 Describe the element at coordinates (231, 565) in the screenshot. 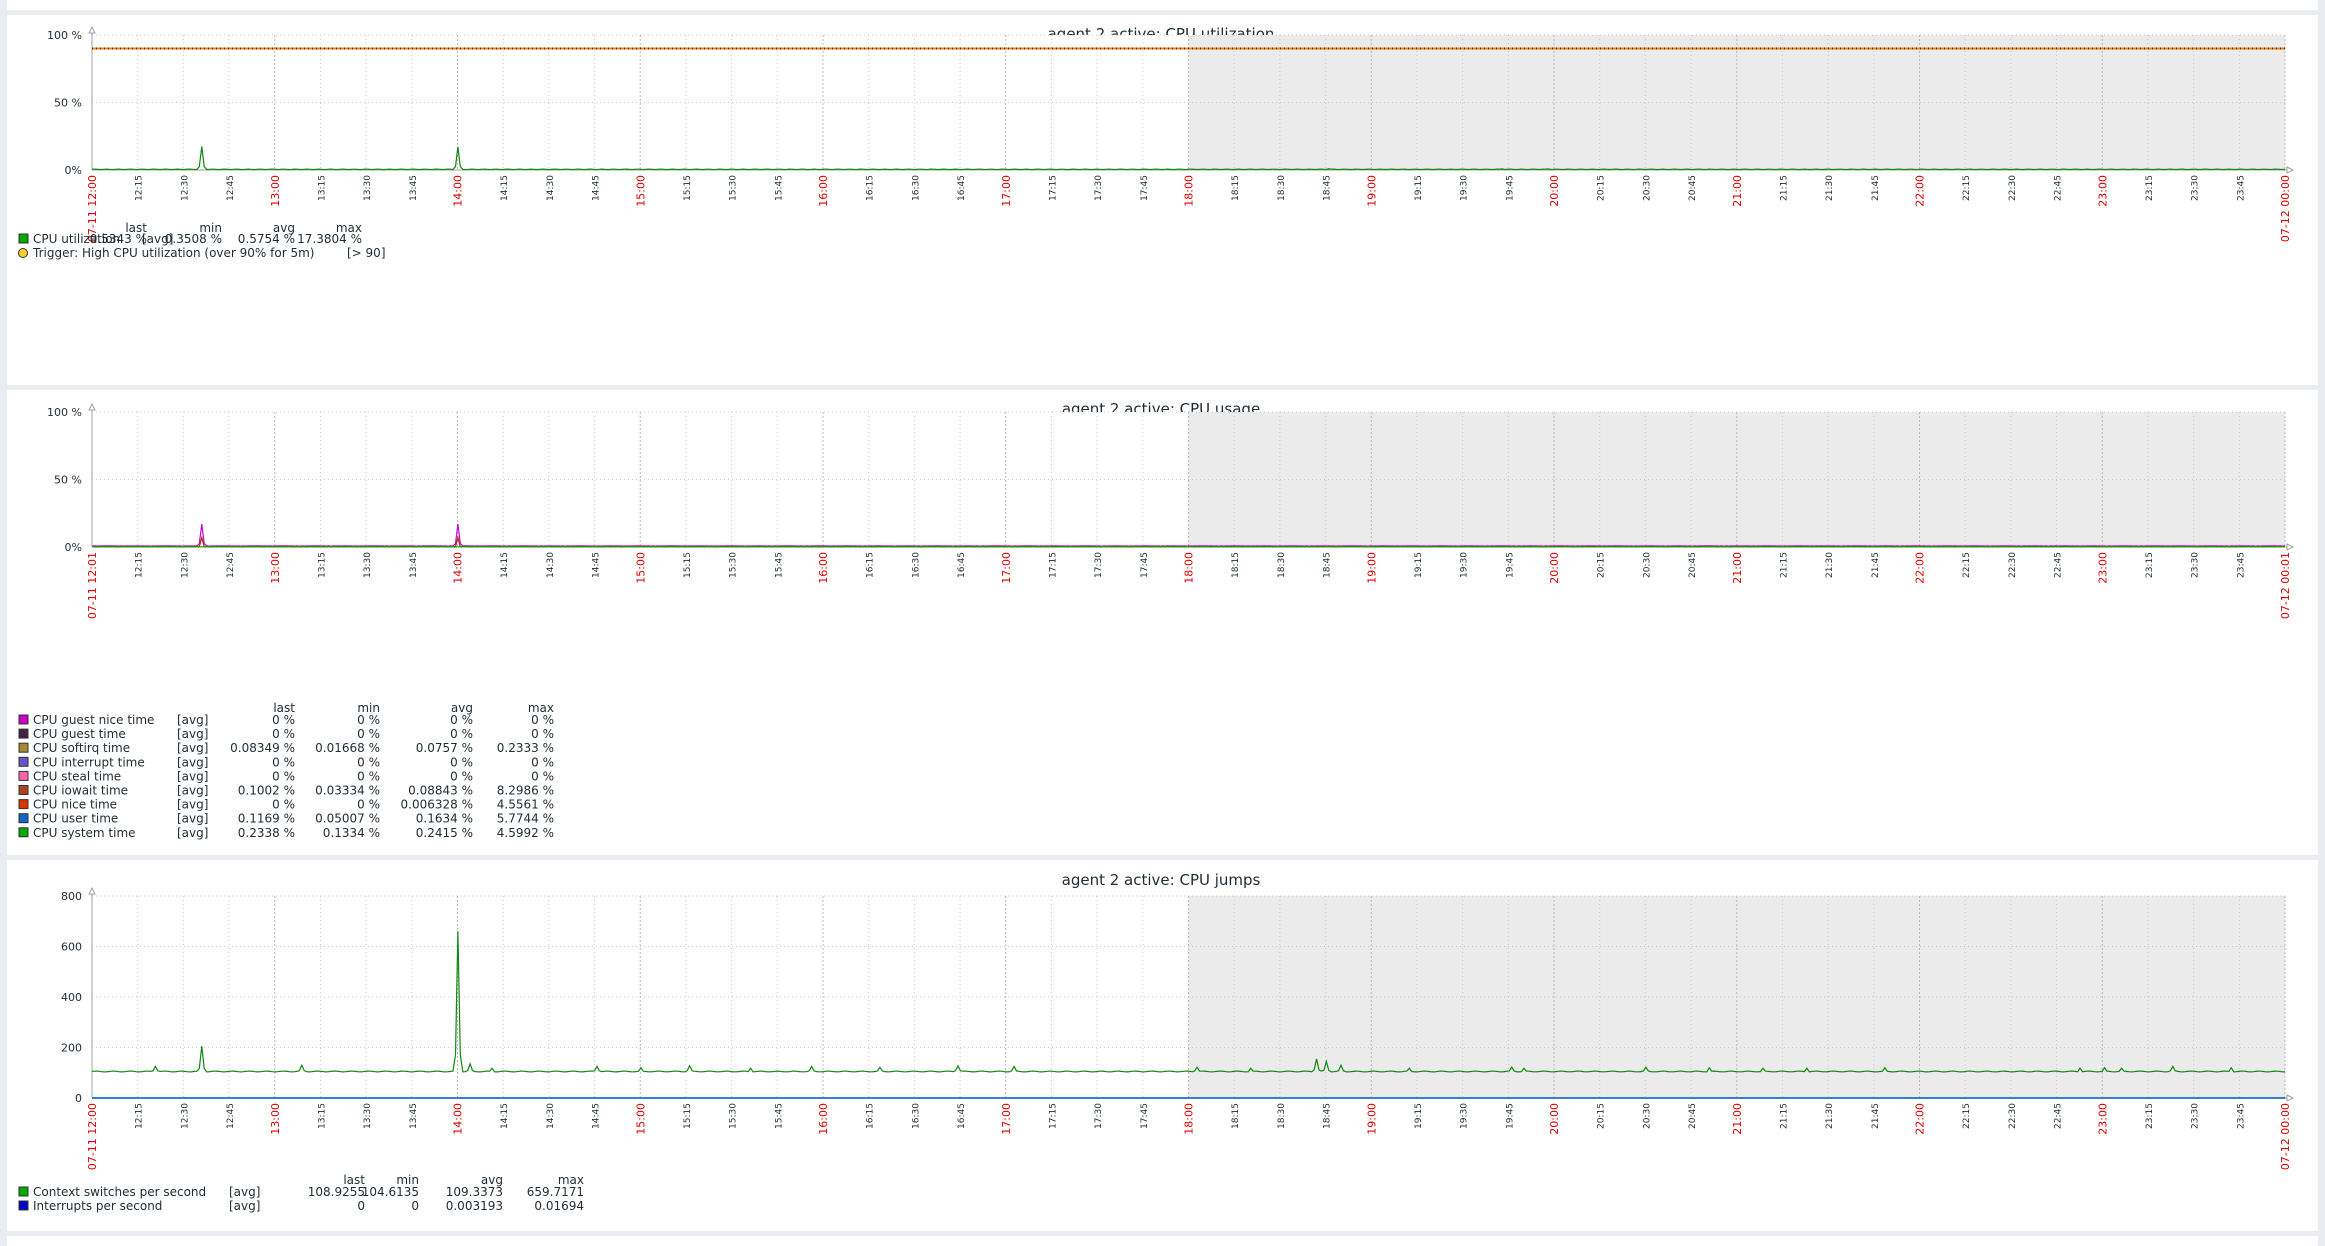

I see `x-tick-label: 12:45` at that location.